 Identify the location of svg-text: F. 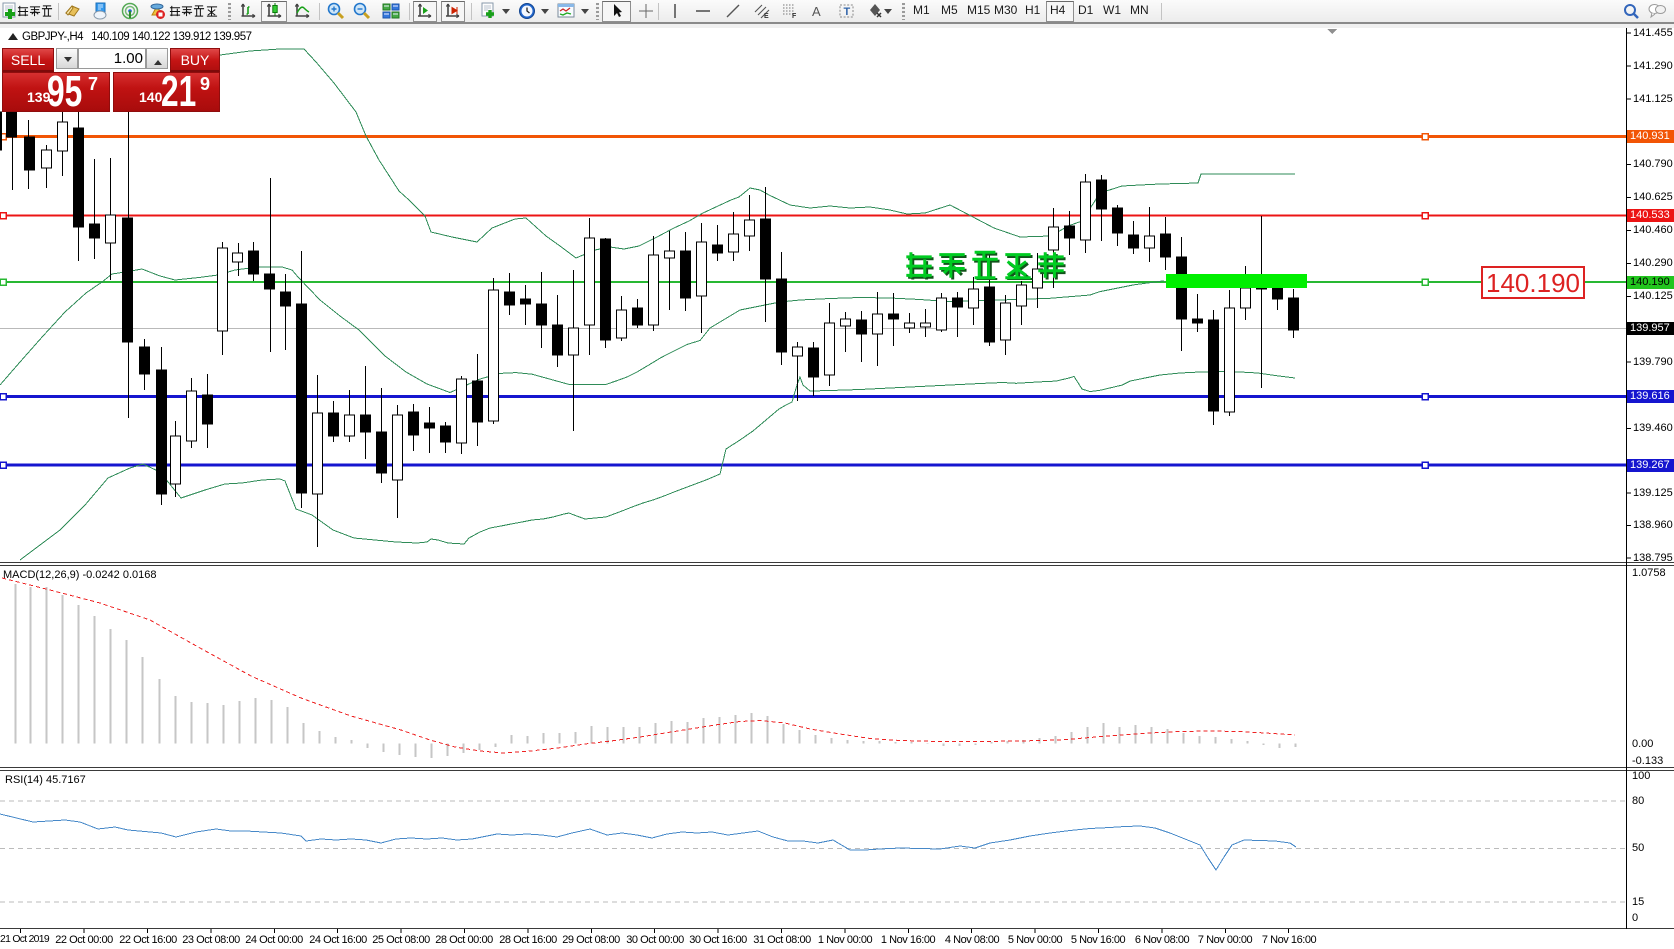
(794, 16).